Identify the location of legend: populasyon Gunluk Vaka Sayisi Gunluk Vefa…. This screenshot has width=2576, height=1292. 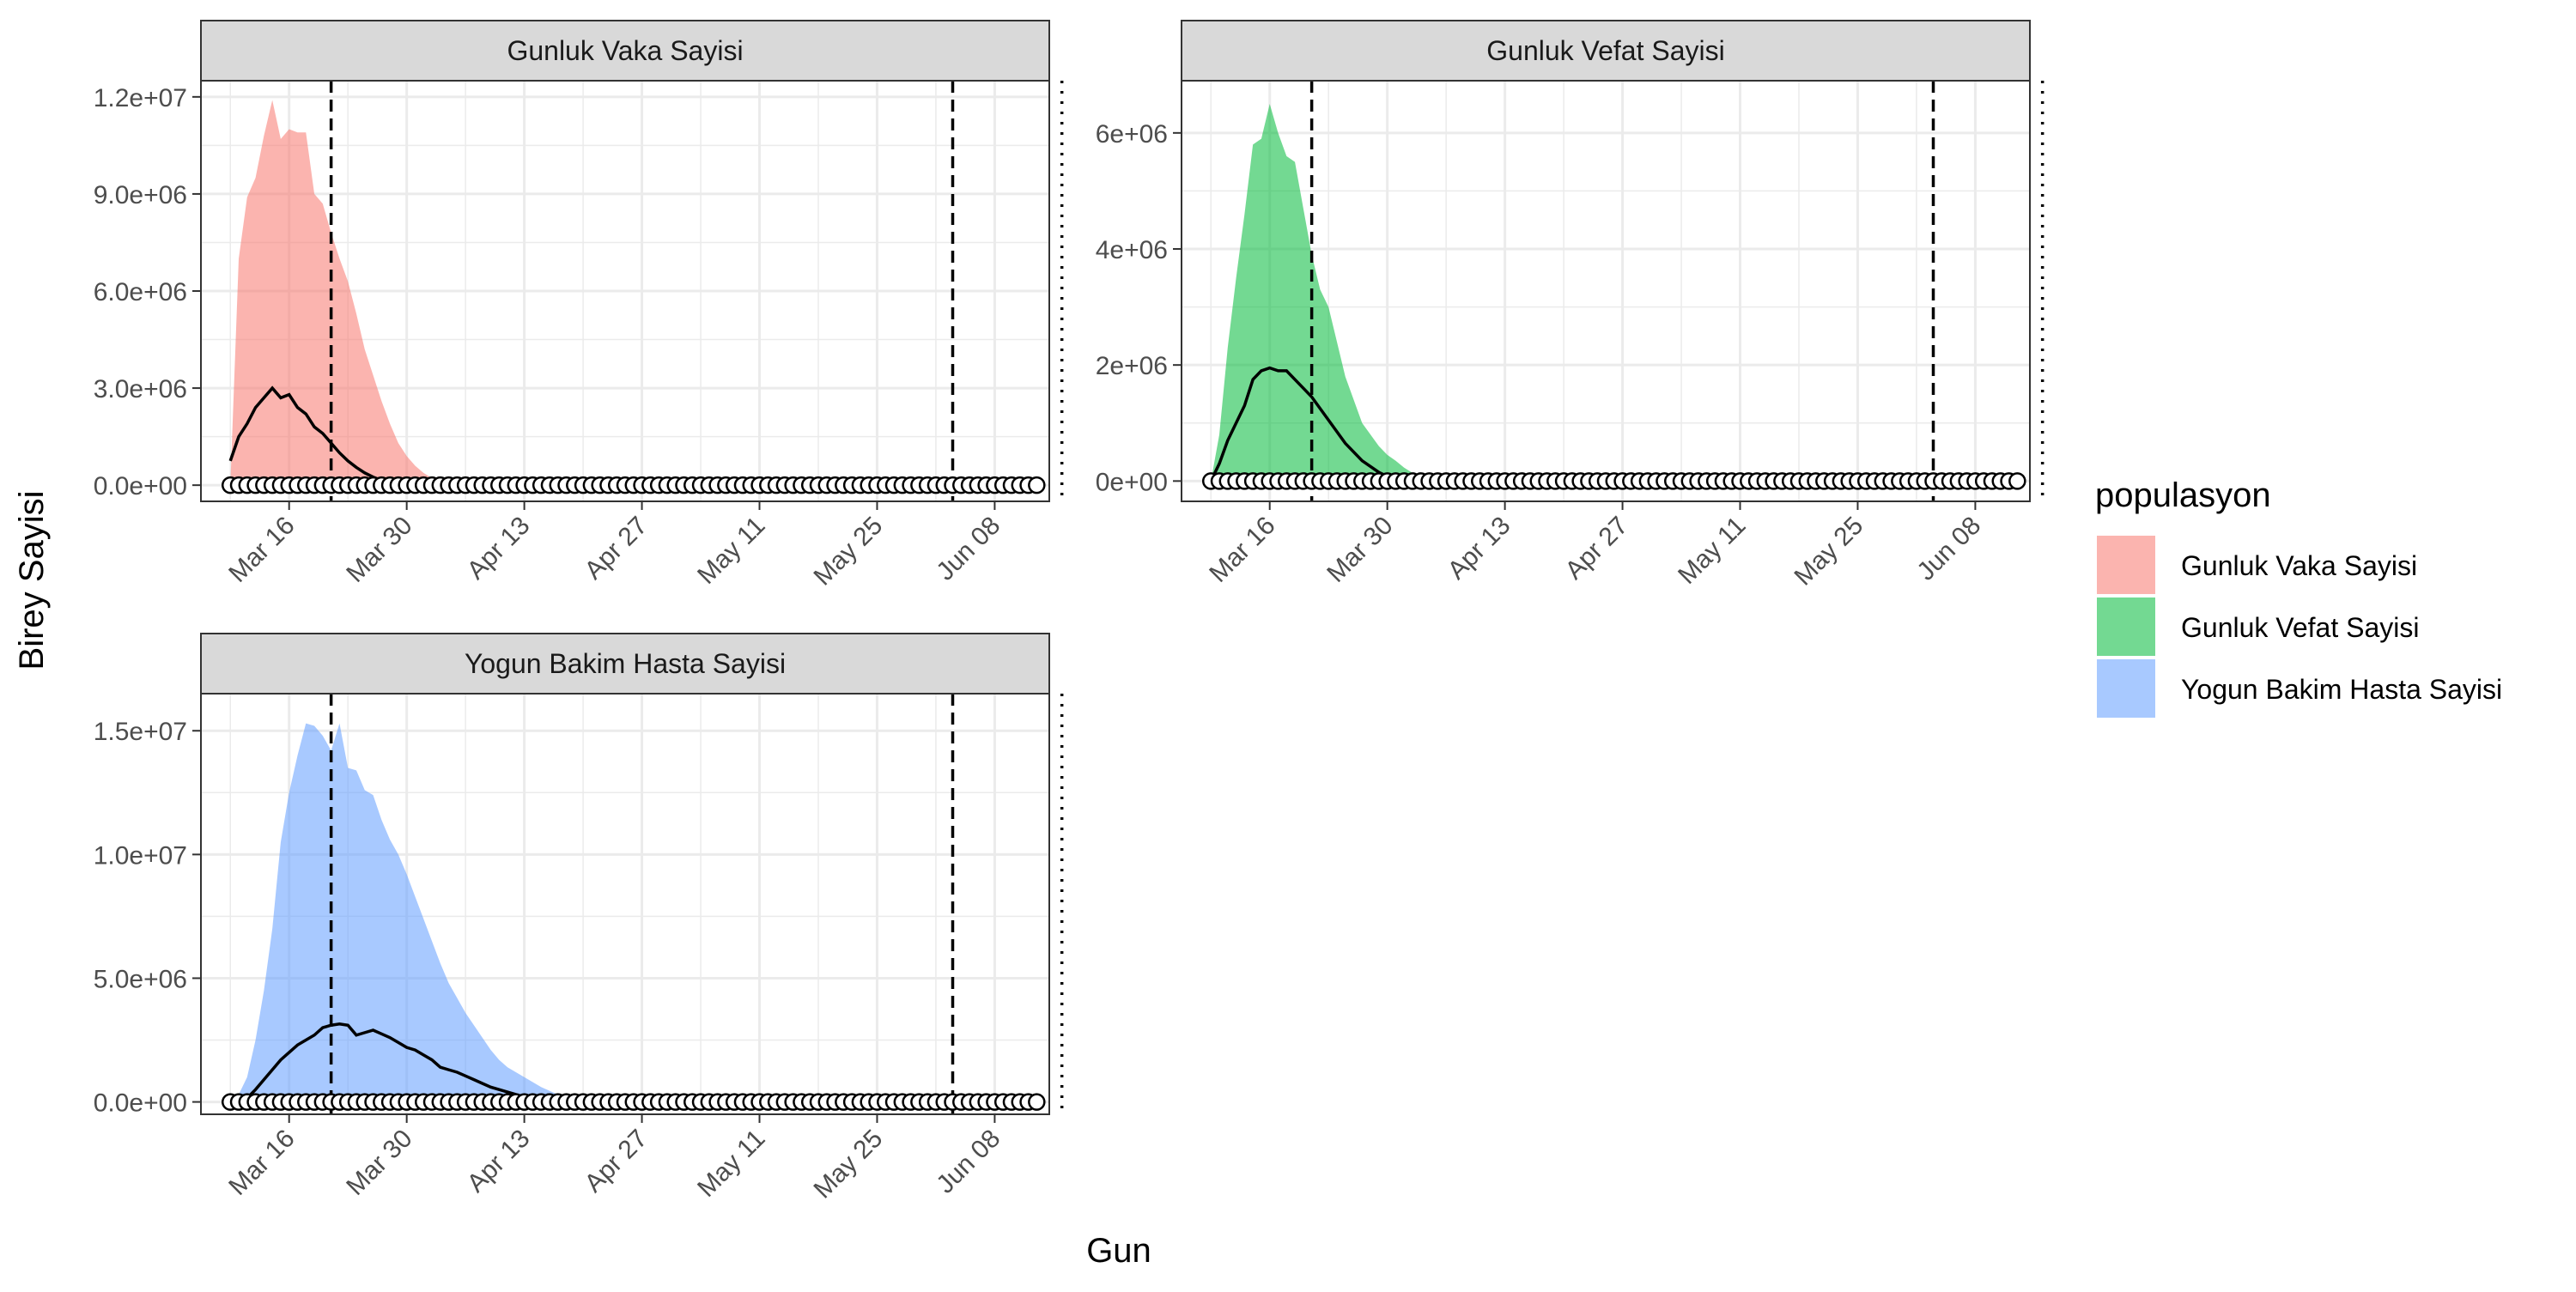
(2298, 597).